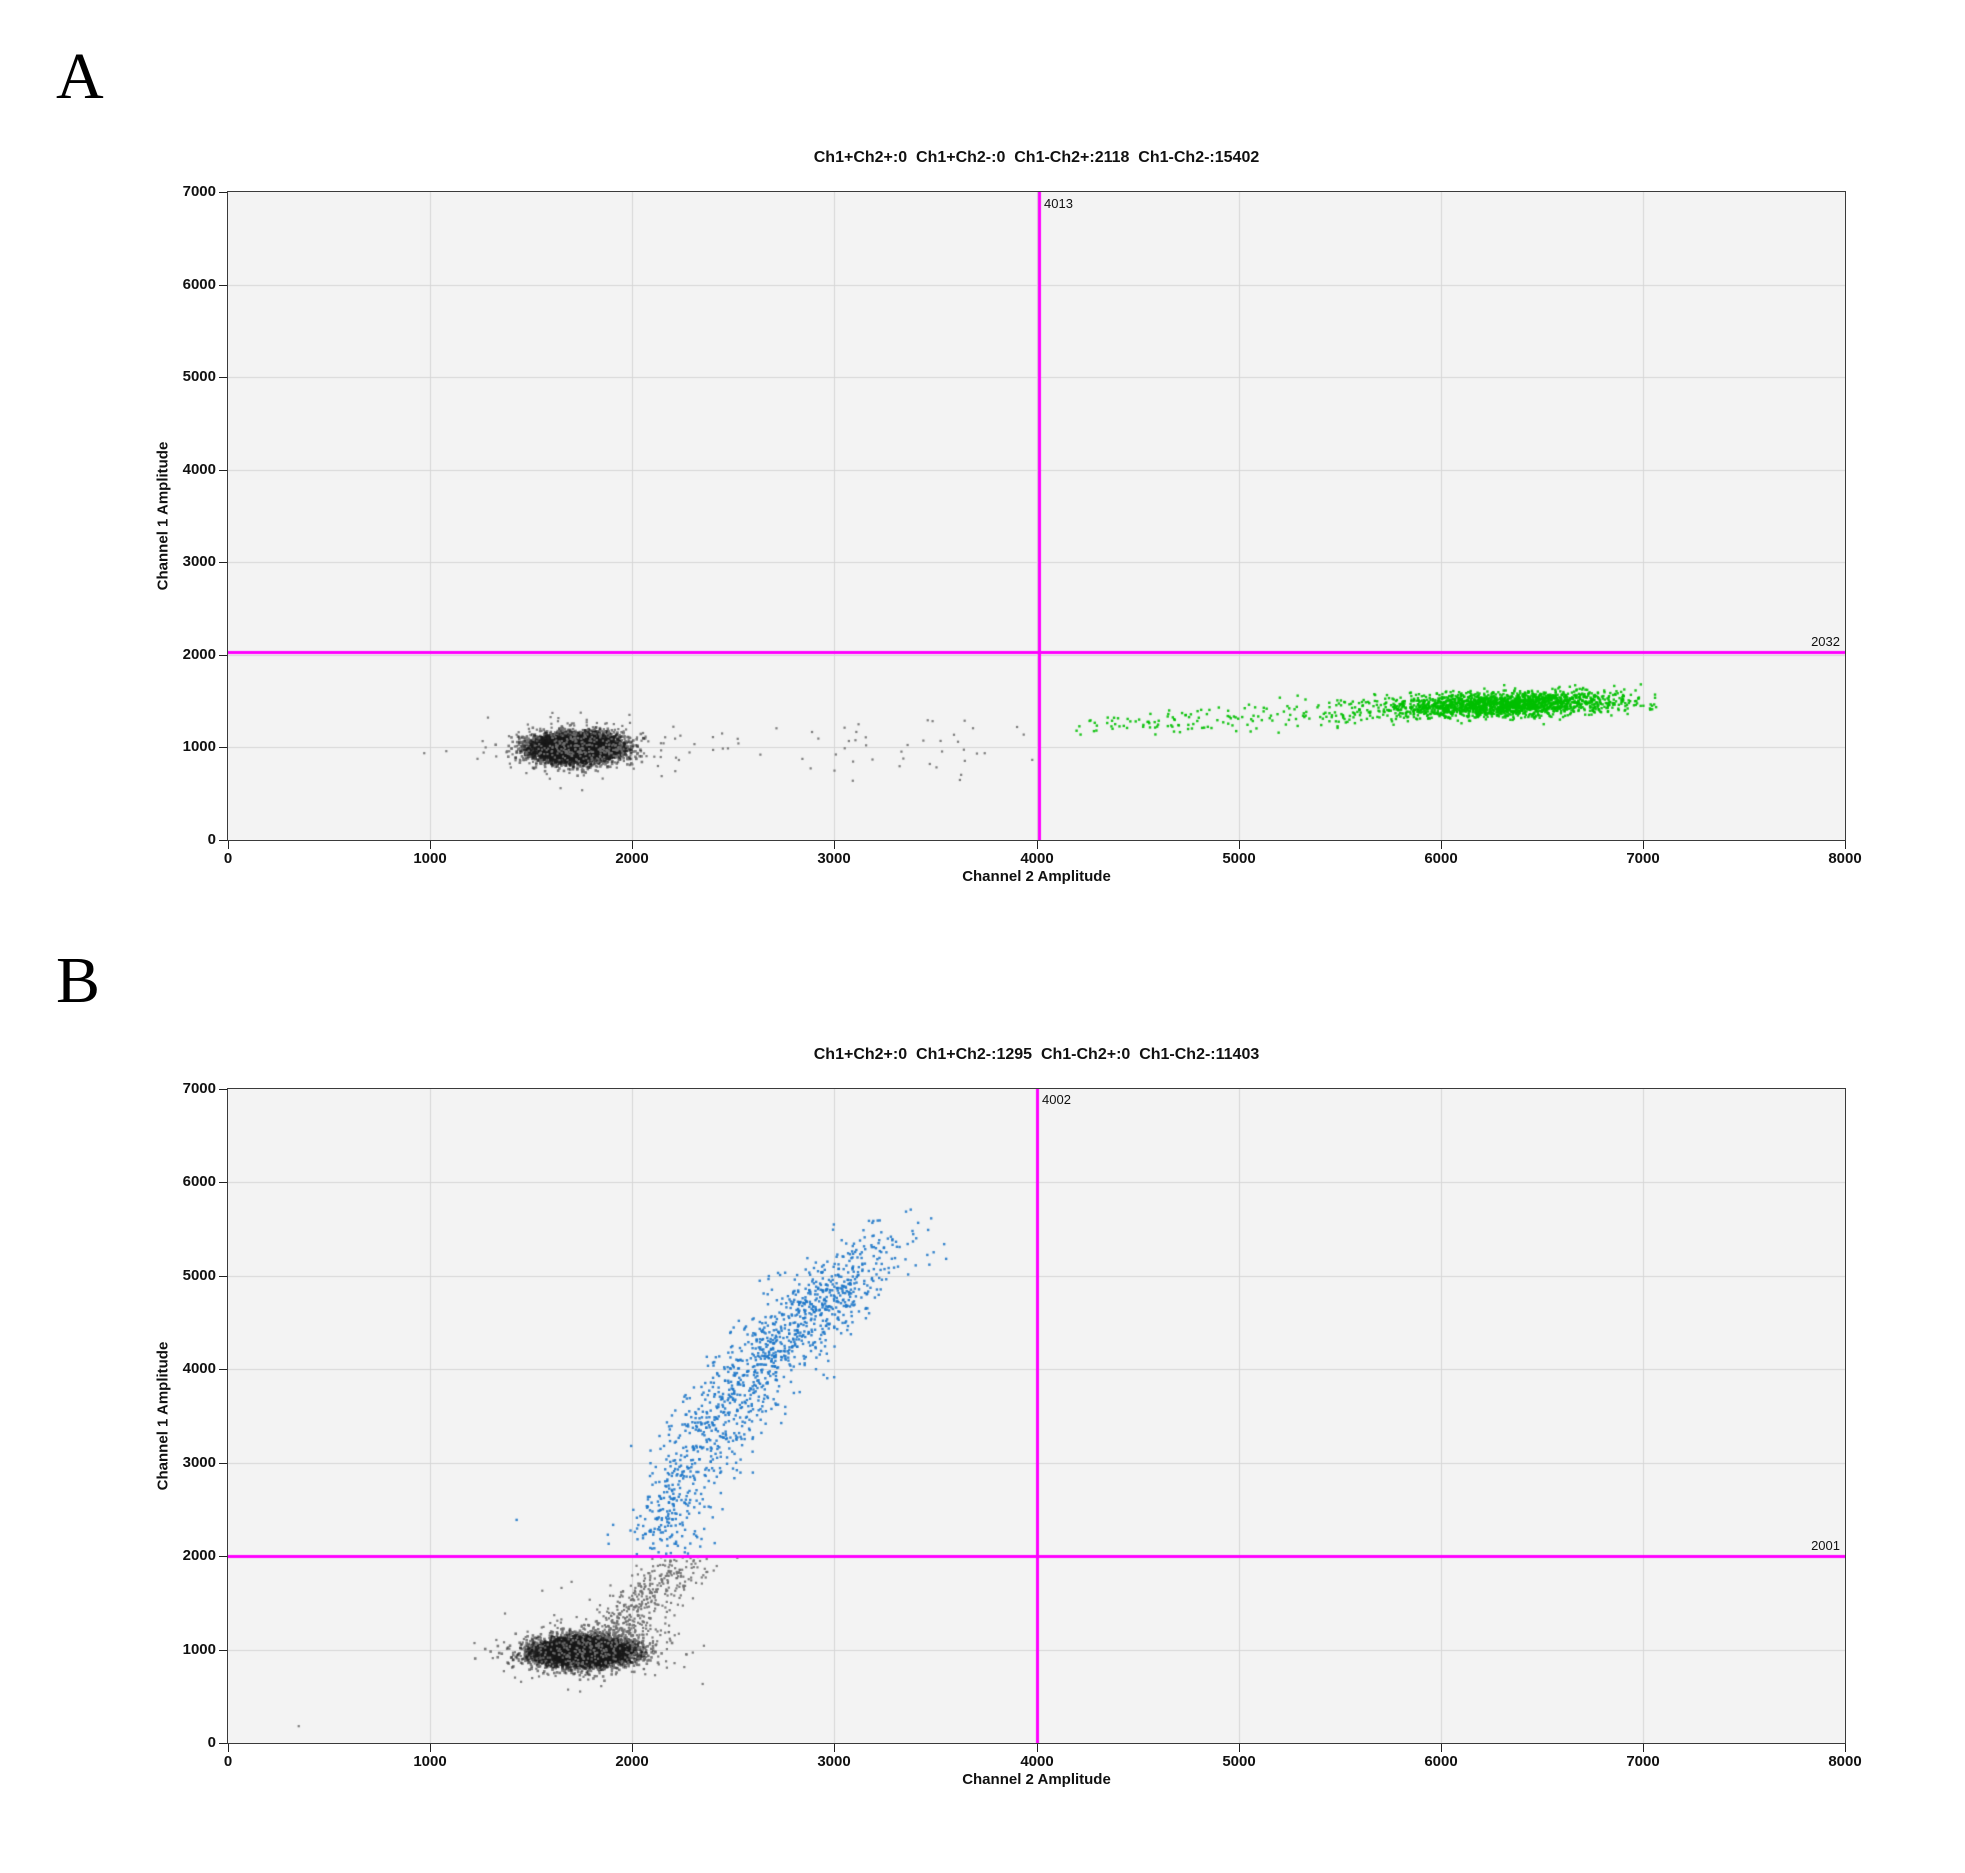  I want to click on panel-a-threshold-x-label: 4013, so click(1058, 203).